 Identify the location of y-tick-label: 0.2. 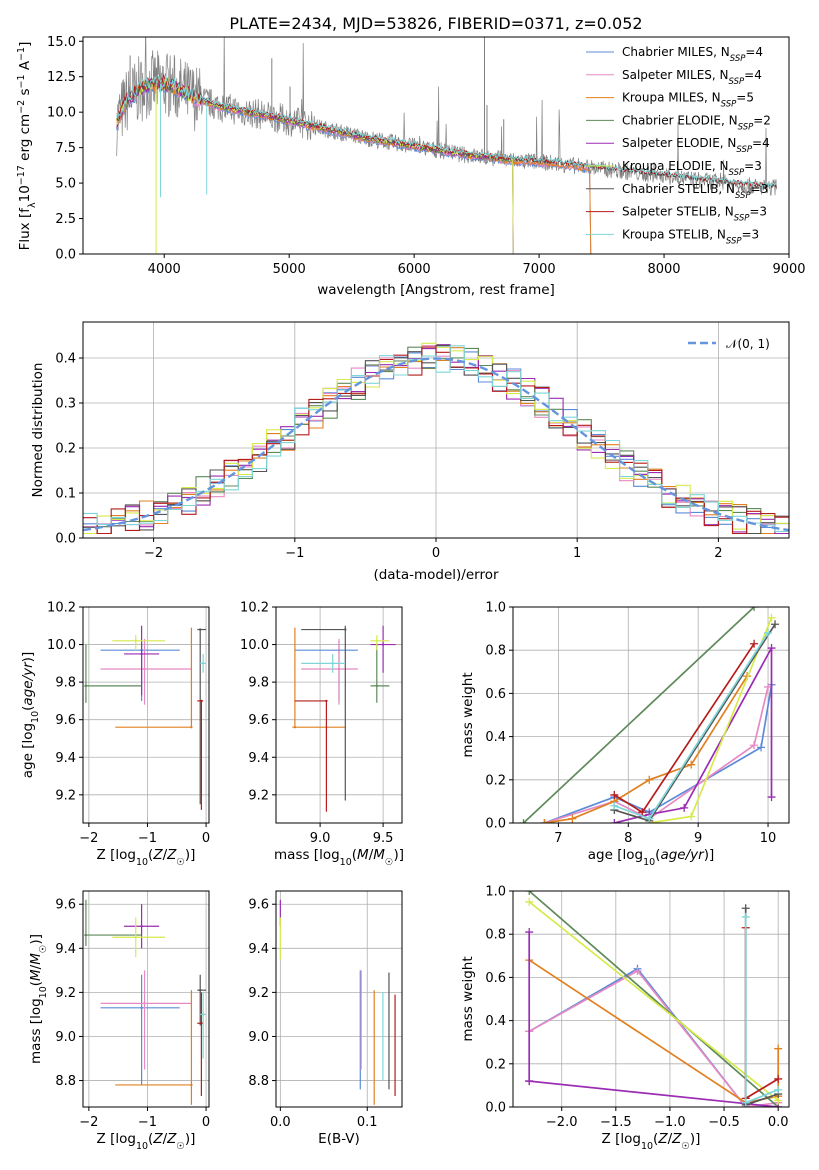
(65, 449).